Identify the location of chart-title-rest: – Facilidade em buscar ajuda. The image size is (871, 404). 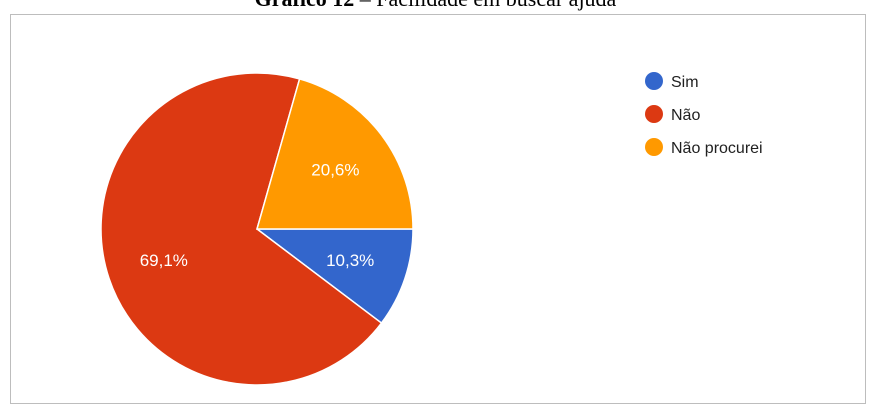
(485, 5).